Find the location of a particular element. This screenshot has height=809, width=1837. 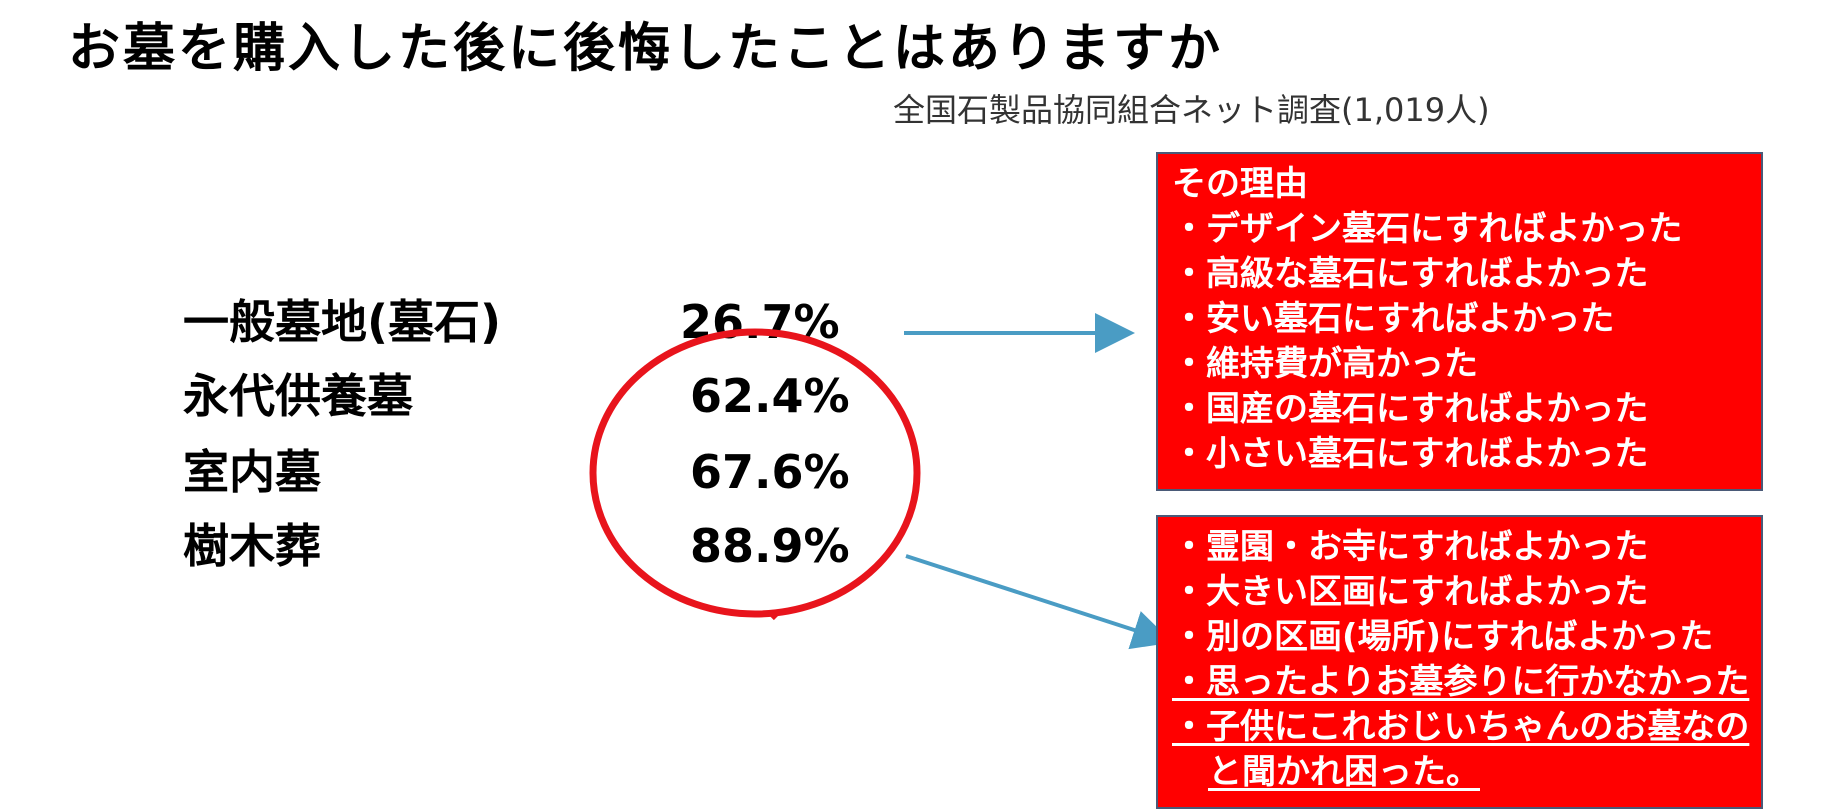

row-label-indoor-grave: 室内墓 is located at coordinates (252, 472).